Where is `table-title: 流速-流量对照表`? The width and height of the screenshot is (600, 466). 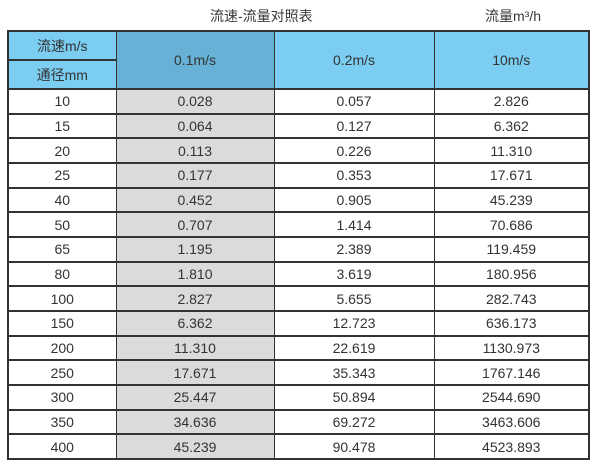
table-title: 流速-流量对照表 is located at coordinates (261, 16).